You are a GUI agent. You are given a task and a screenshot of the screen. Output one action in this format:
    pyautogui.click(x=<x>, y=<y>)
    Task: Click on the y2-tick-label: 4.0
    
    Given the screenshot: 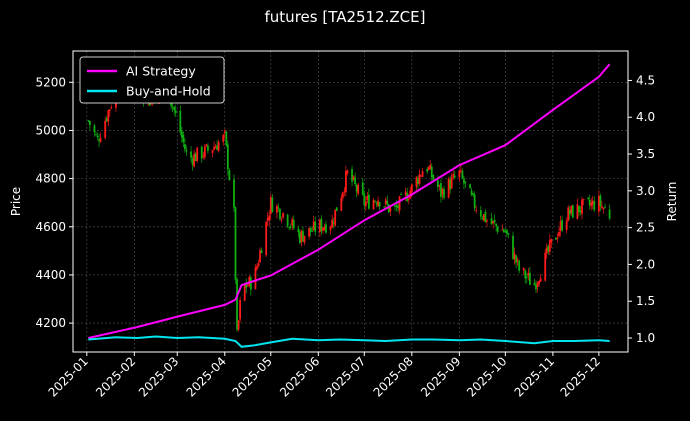 What is the action you would take?
    pyautogui.click(x=645, y=117)
    